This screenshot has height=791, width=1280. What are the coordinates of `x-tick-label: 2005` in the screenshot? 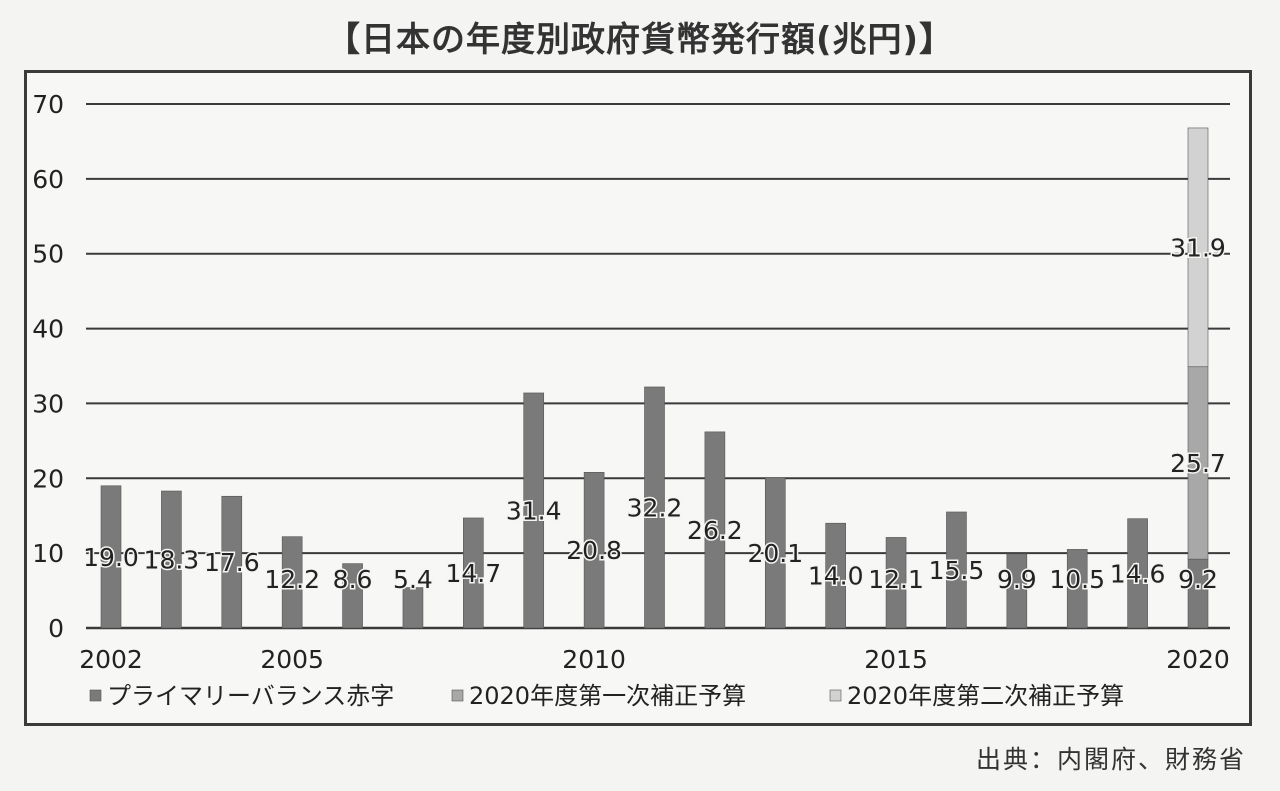 It's located at (292, 659).